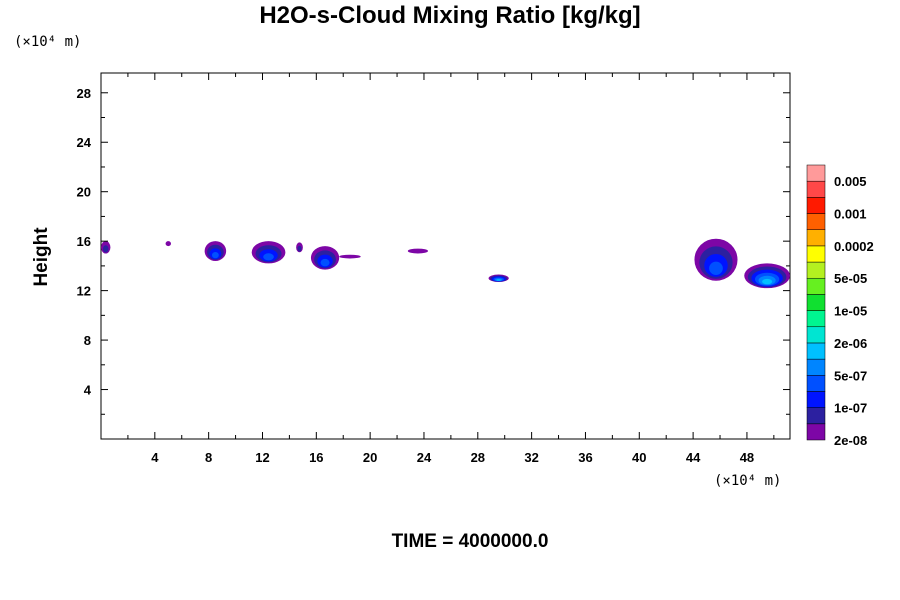 This screenshot has width=900, height=600. I want to click on y-tick-label: 8, so click(87, 340).